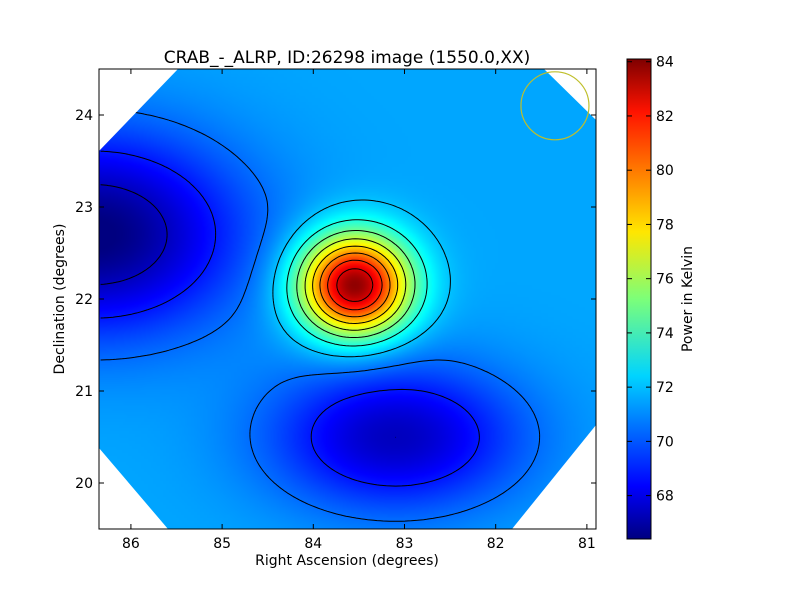 This screenshot has height=600, width=800. I want to click on y-tick-label: 21, so click(84, 392).